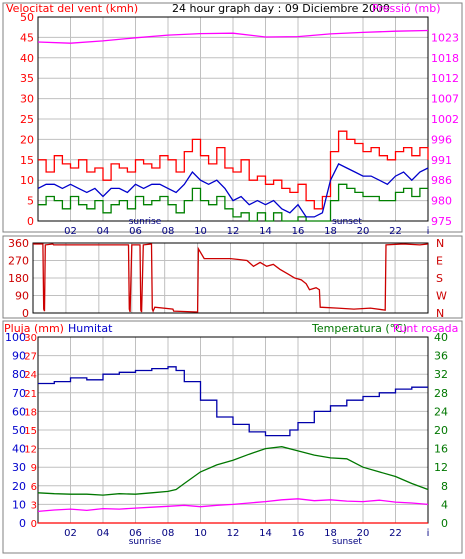 This screenshot has width=465, height=559. What do you see at coordinates (406, 8) in the screenshot?
I see `pressure-title: Pressió (mb)` at bounding box center [406, 8].